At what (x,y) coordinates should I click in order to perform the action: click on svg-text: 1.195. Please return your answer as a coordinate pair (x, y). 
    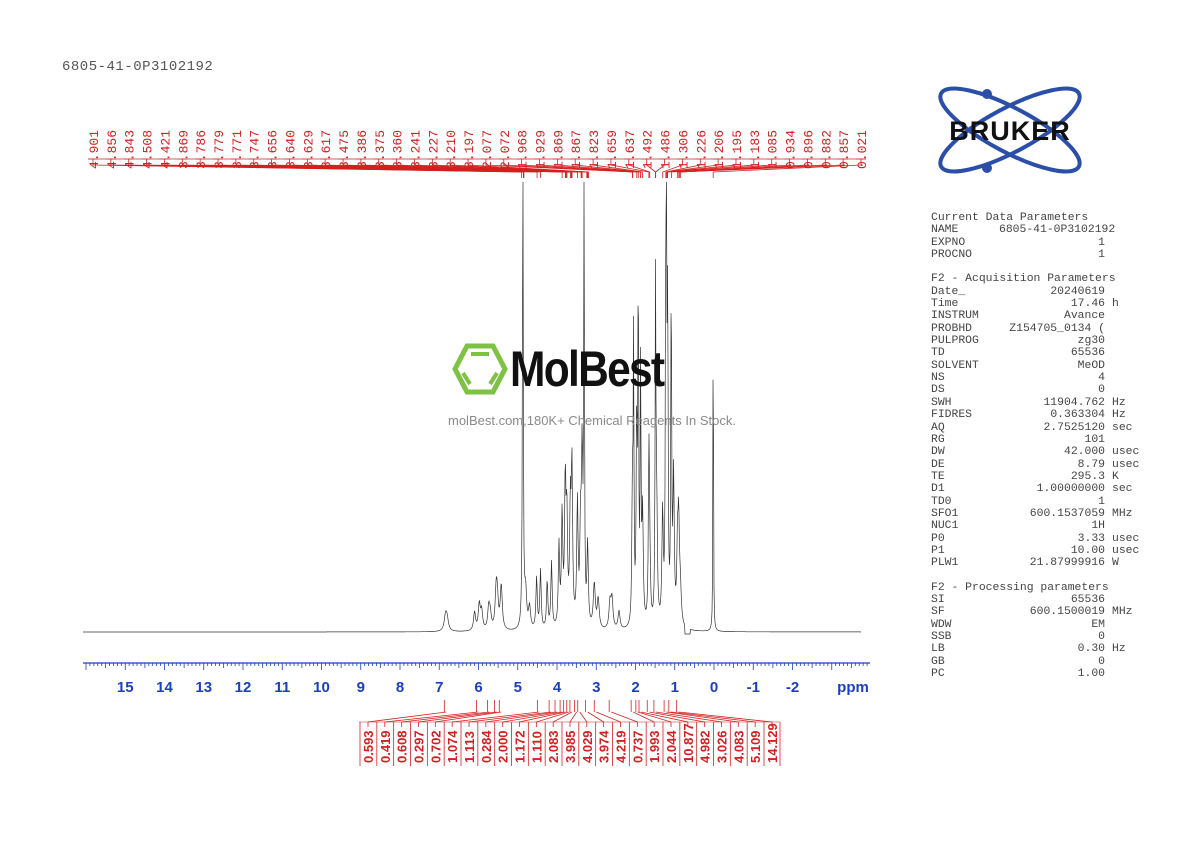
    Looking at the image, I should click on (737, 149).